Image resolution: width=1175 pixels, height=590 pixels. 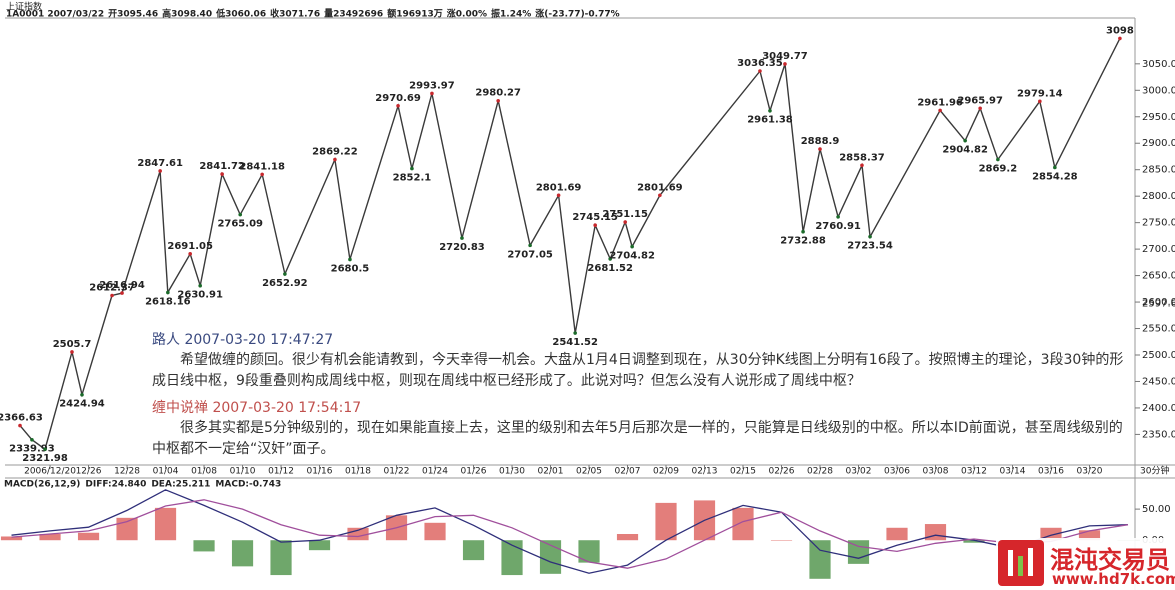 What do you see at coordinates (133, 14) in the screenshot?
I see `quote-item: 开3095.46` at bounding box center [133, 14].